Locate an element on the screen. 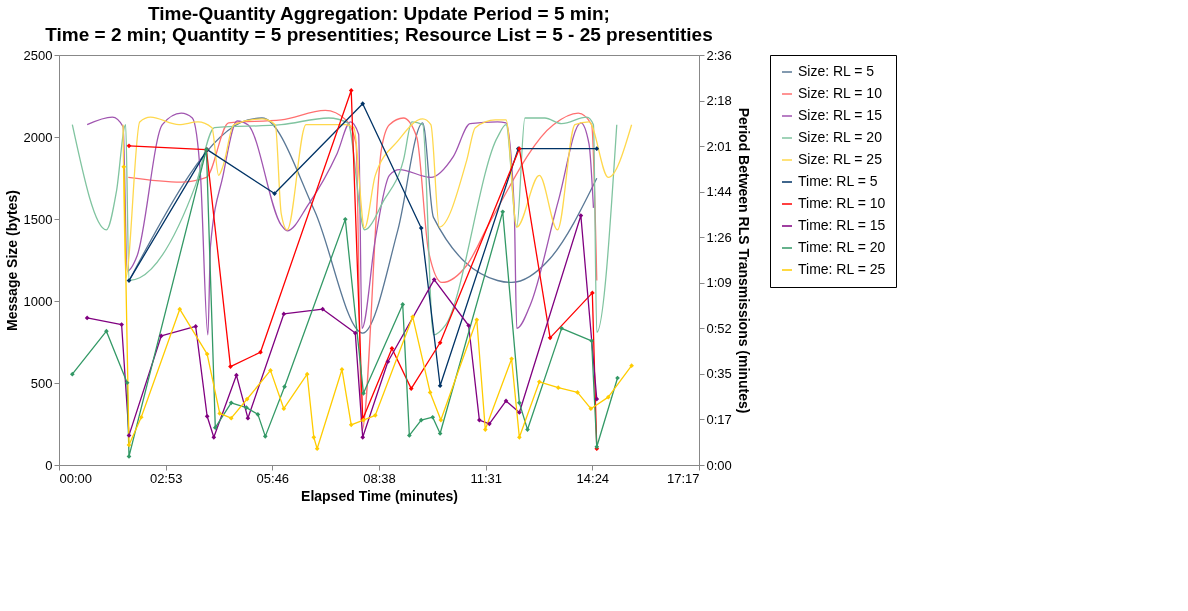 This screenshot has height=611, width=1188. y2-tick-label: 2:01 is located at coordinates (719, 146).